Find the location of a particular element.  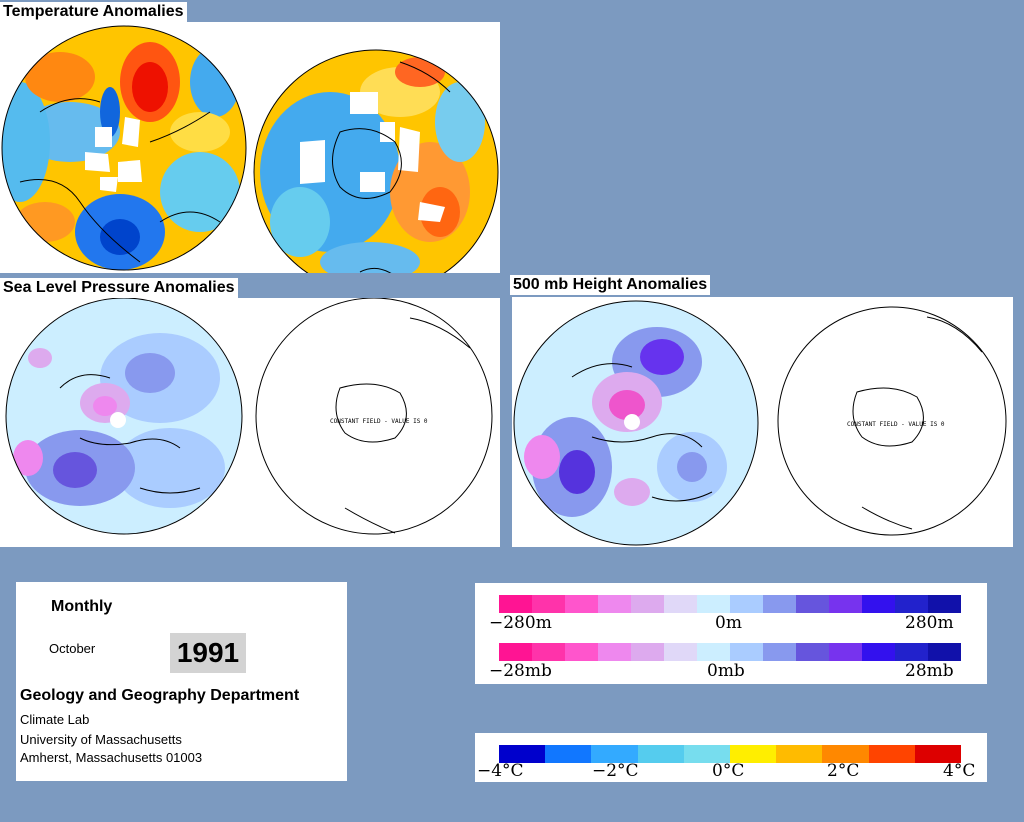

height-color-scale is located at coordinates (730, 604).